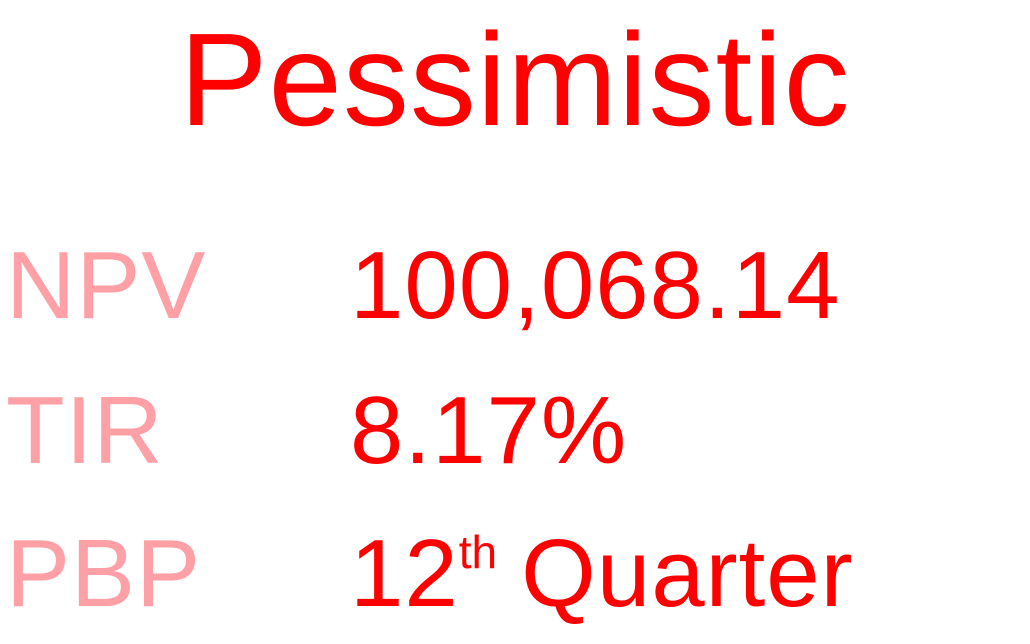  I want to click on pbp-label: PBP, so click(104, 573).